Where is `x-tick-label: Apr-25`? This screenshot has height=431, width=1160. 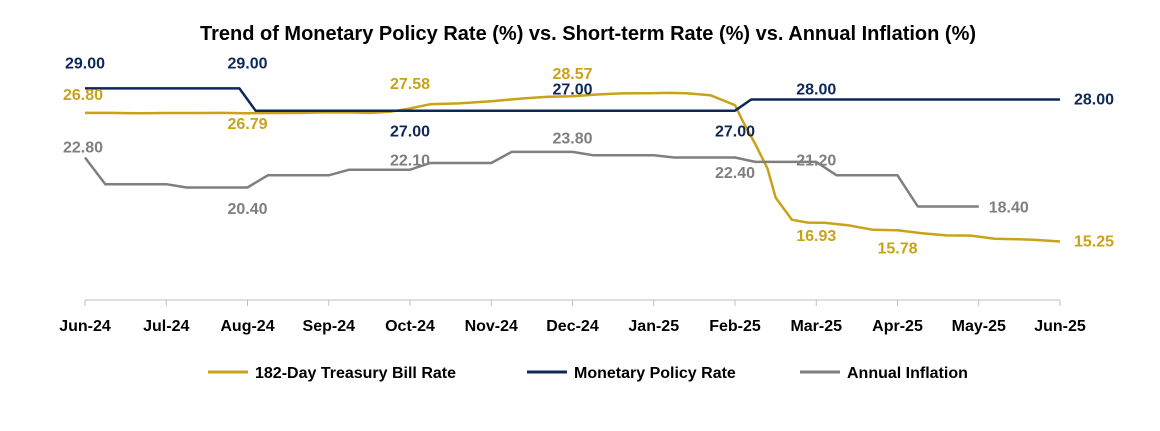 x-tick-label: Apr-25 is located at coordinates (897, 326).